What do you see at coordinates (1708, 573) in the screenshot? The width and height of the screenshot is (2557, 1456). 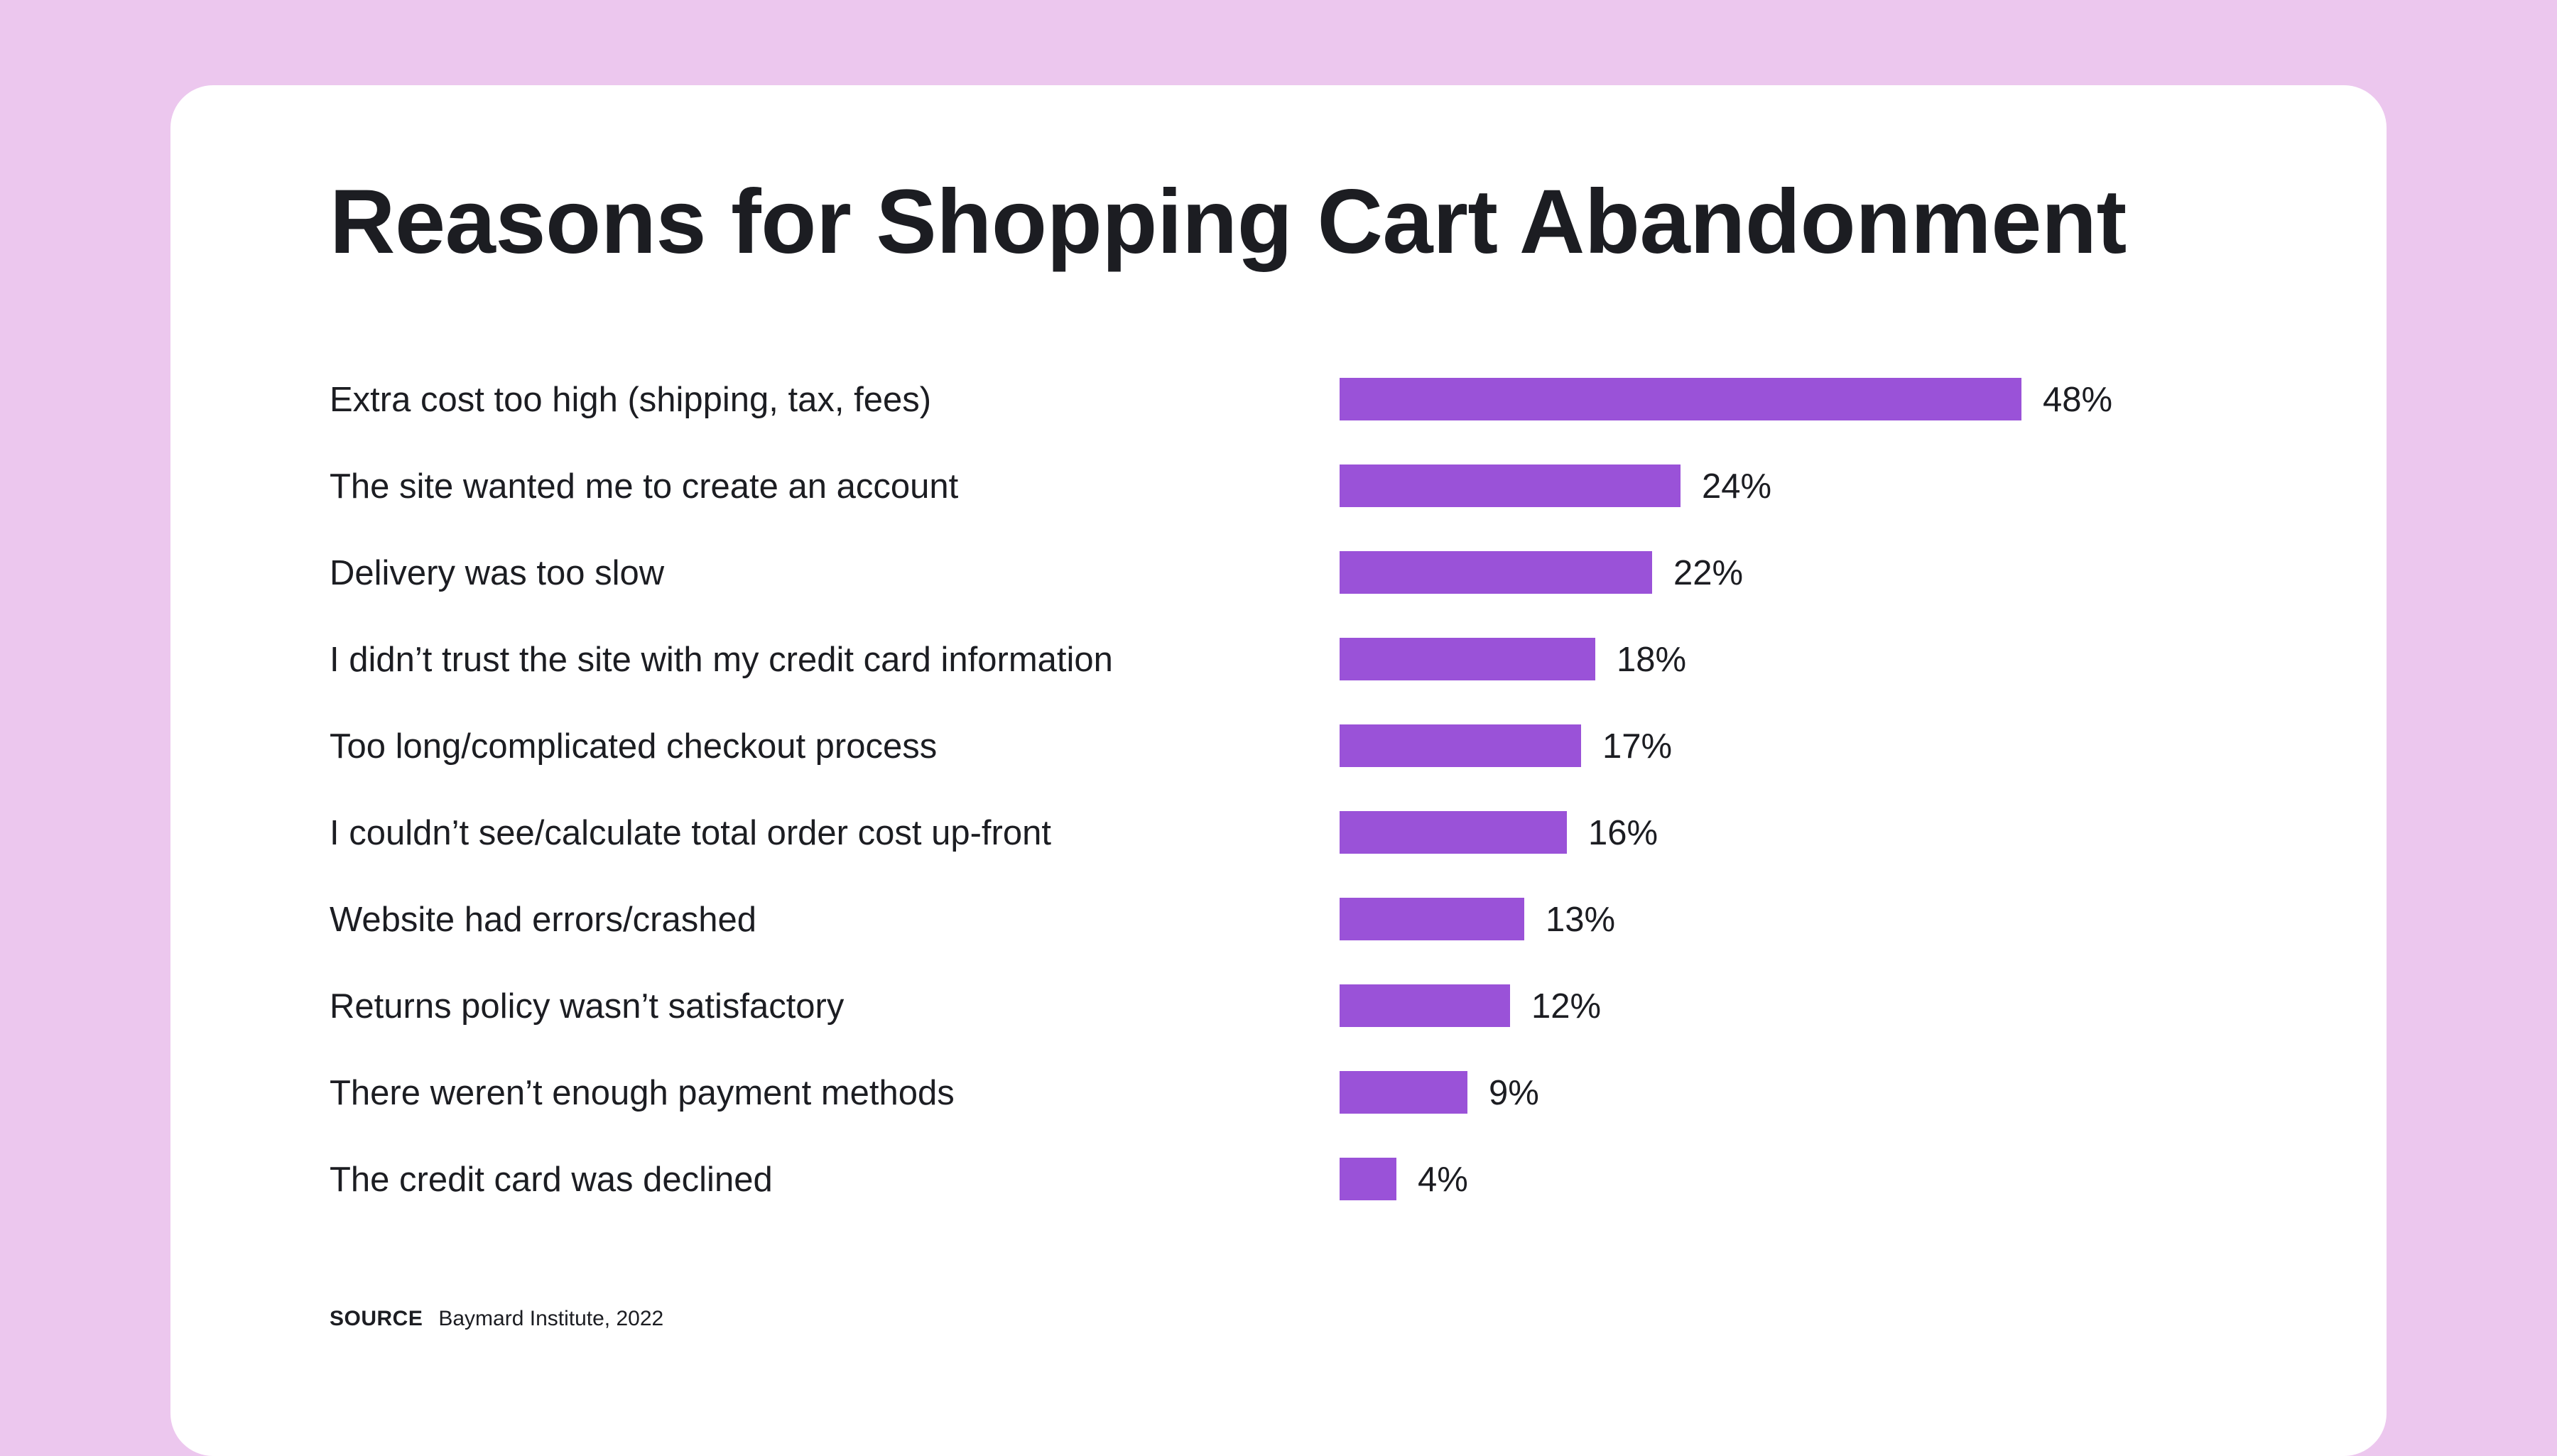 I see `value-label: 22%` at bounding box center [1708, 573].